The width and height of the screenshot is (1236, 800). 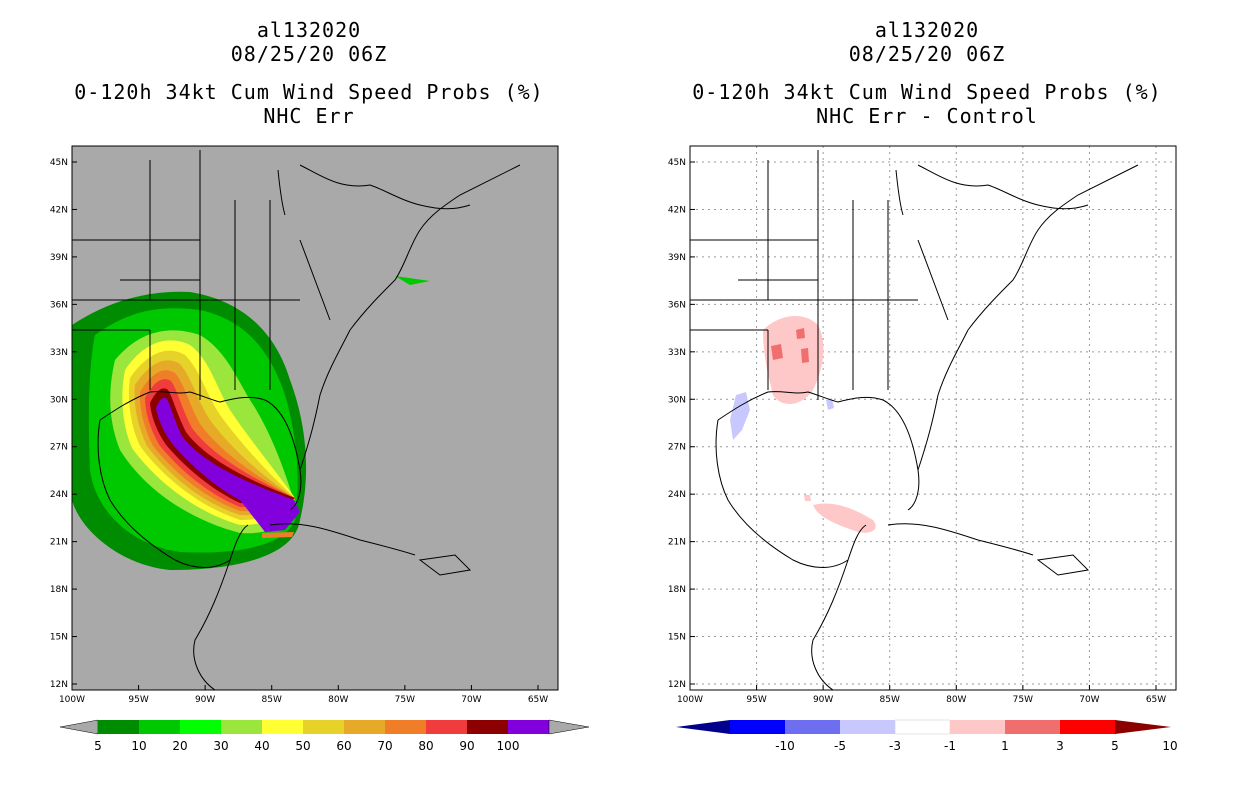 I want to click on cbar-label: 40, so click(x=261, y=746).